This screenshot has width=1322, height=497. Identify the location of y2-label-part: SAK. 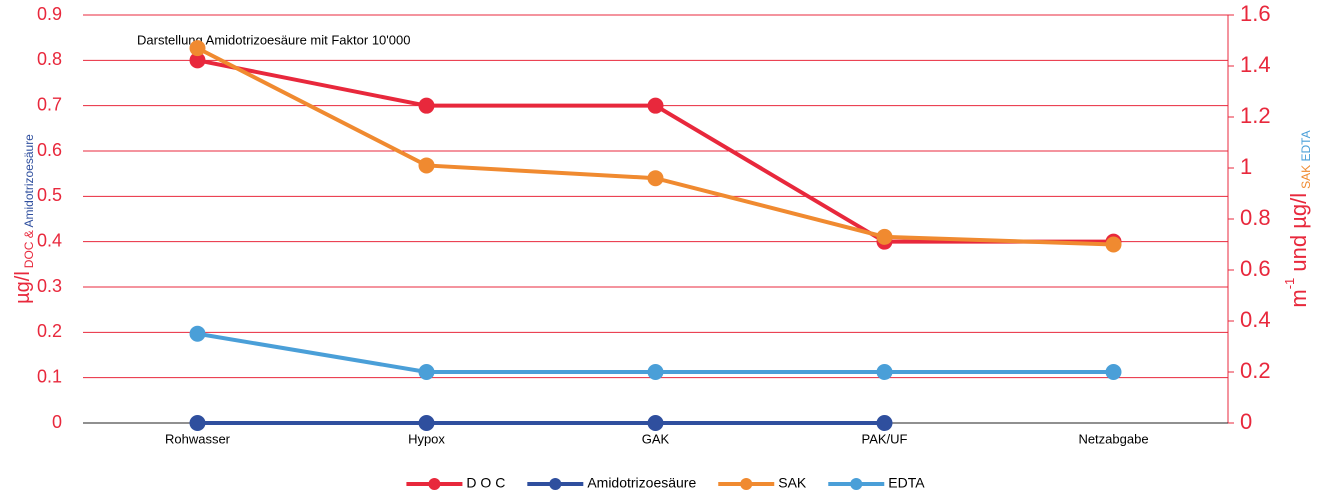
(1306, 177).